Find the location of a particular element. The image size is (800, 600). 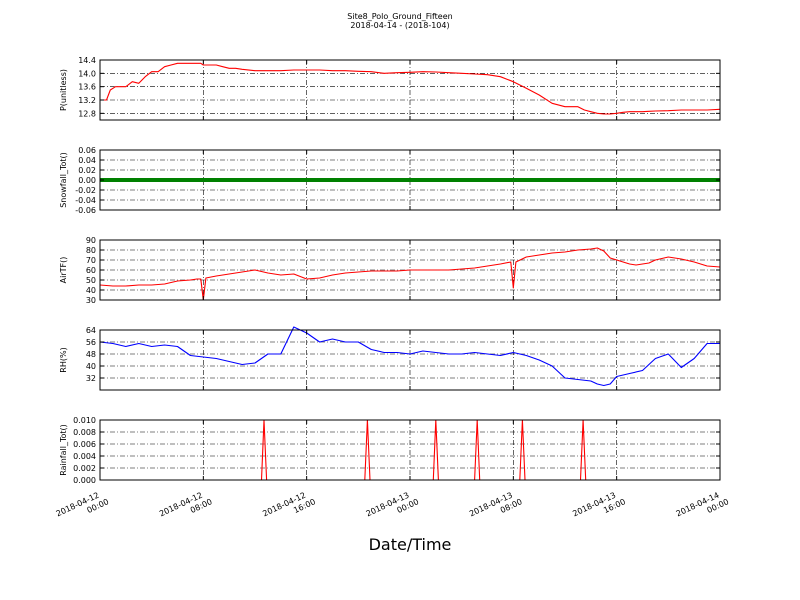

panel-4: 32 40 48 56 64 RH(%) is located at coordinates (390, 358).